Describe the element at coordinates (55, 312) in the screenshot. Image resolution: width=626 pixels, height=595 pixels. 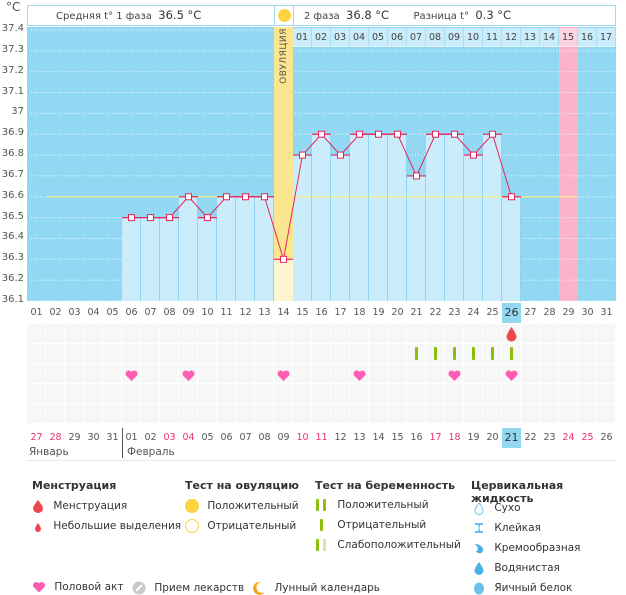
I see `cycle-day-label: 02` at that location.